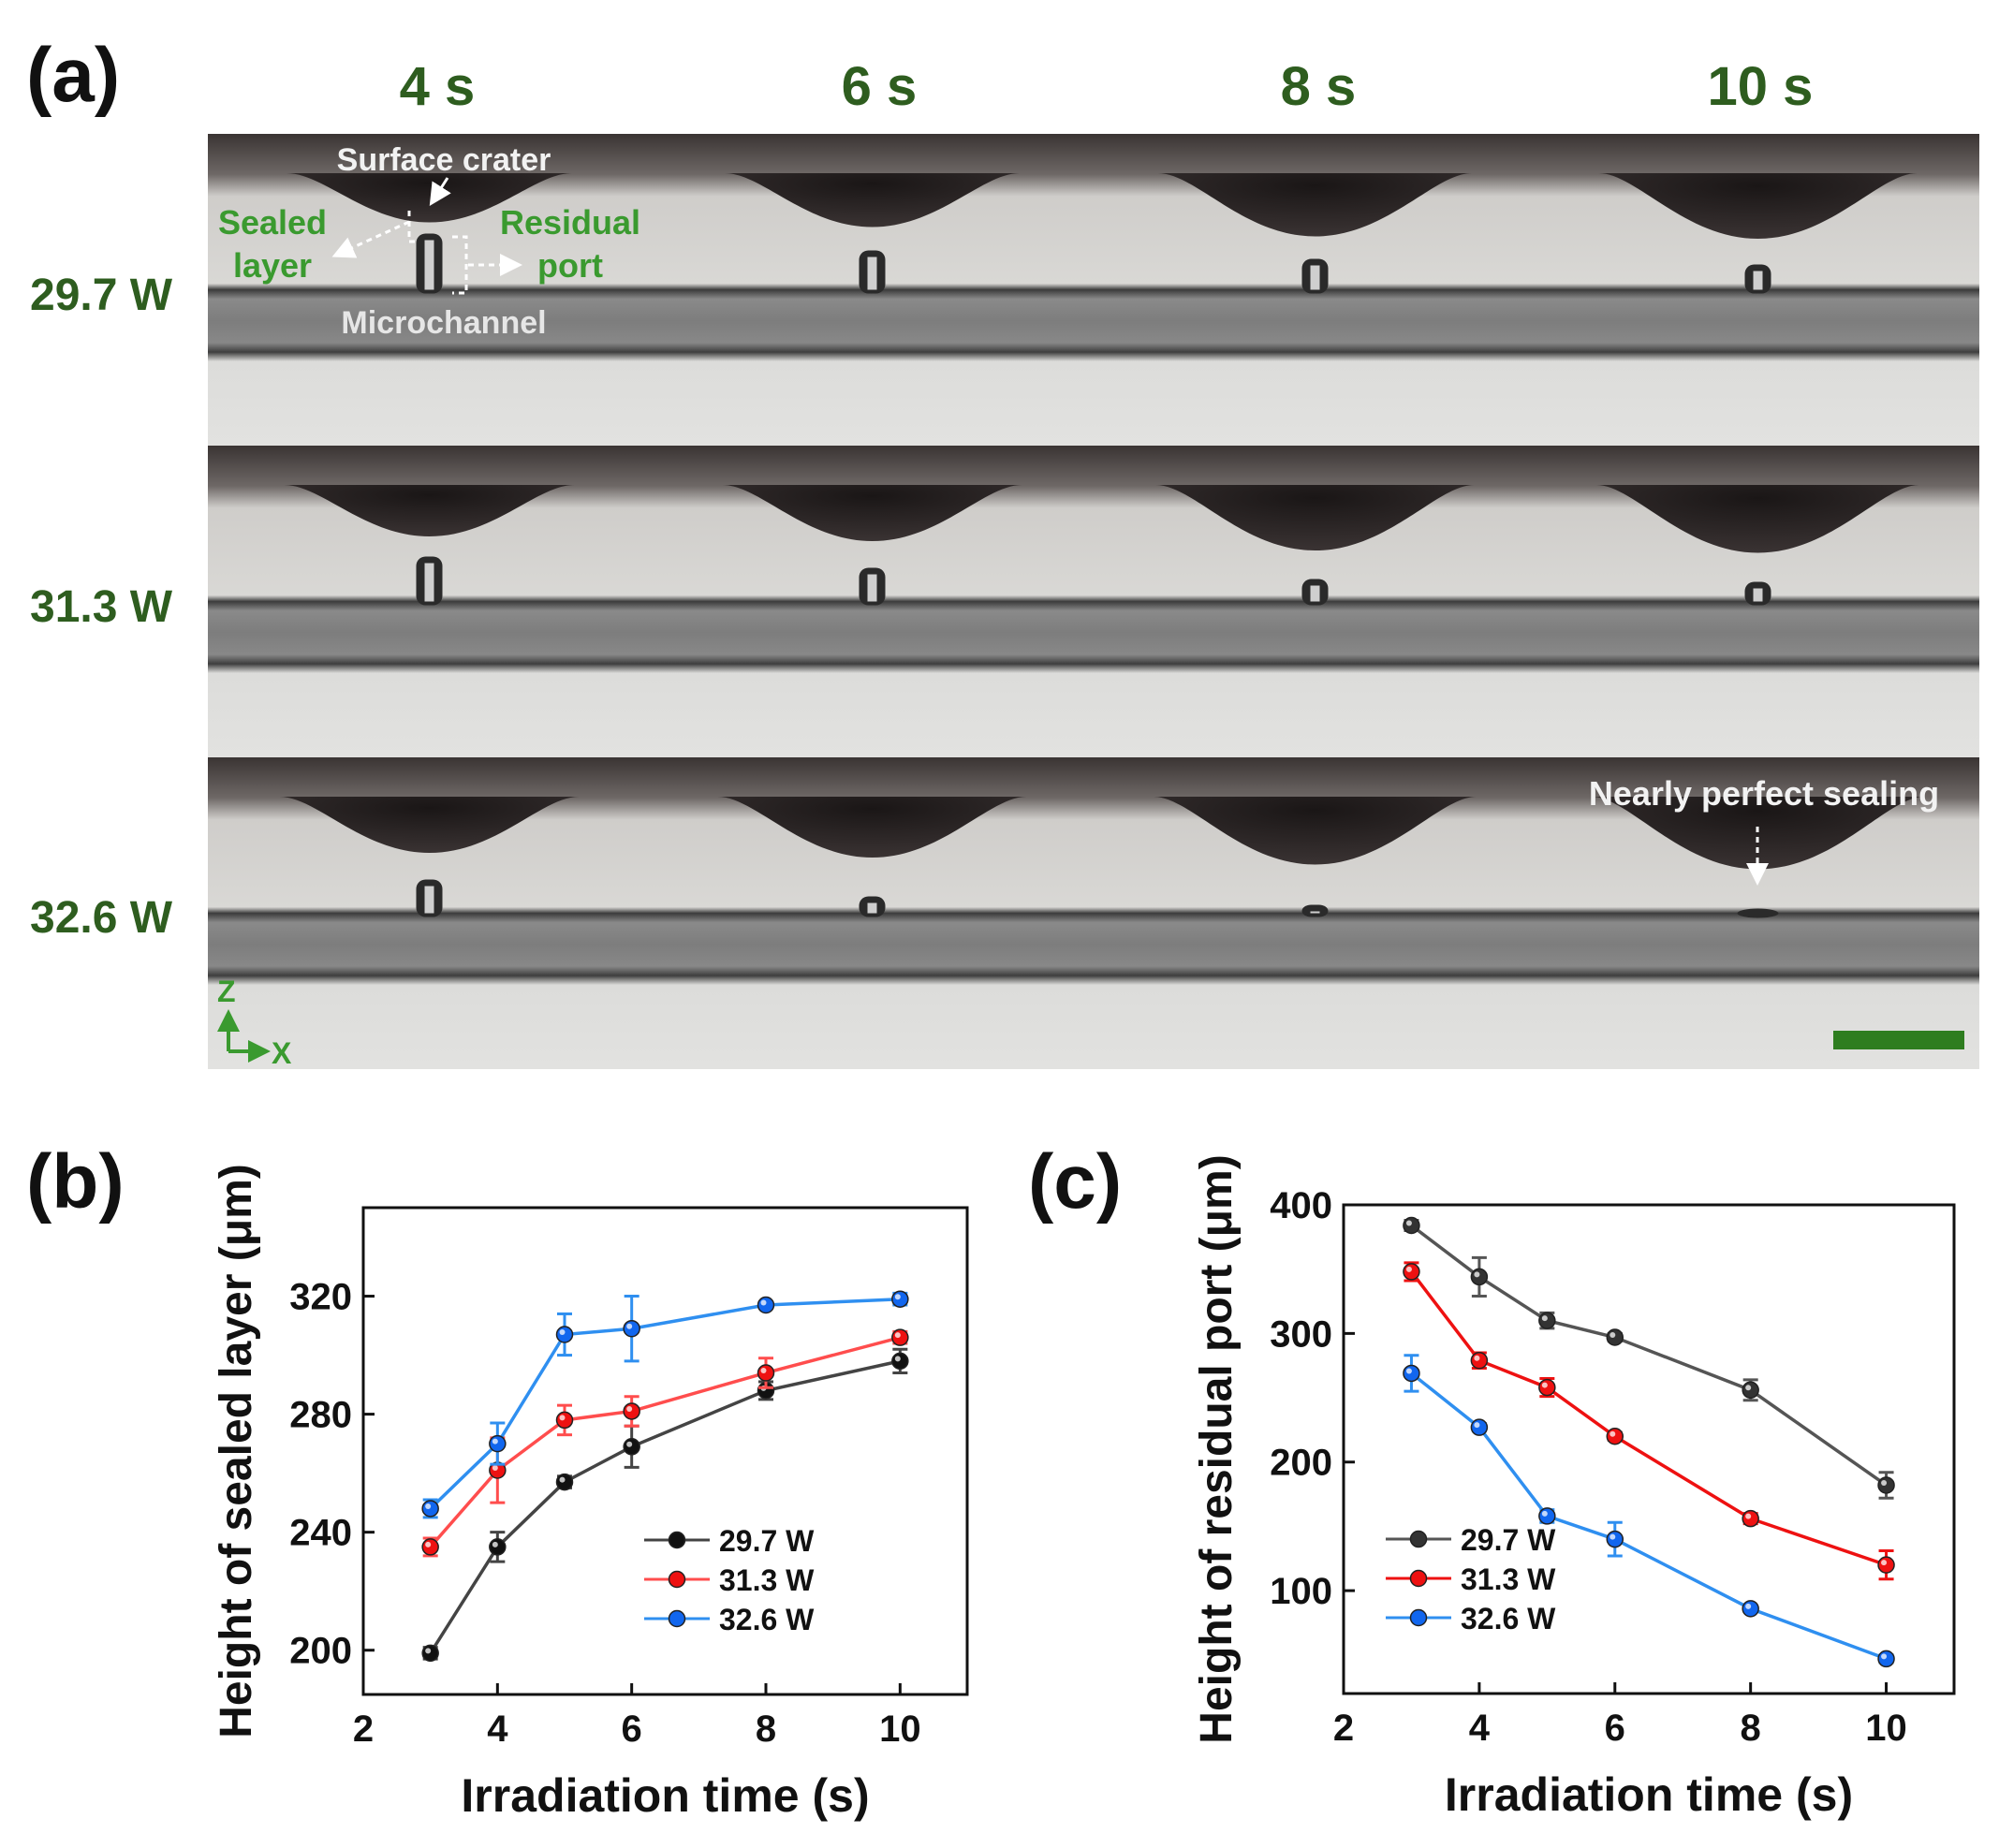 This screenshot has width=1999, height=1848. What do you see at coordinates (236, 1451) in the screenshot?
I see `y-axis-label: Height of sealed layer (μm)` at bounding box center [236, 1451].